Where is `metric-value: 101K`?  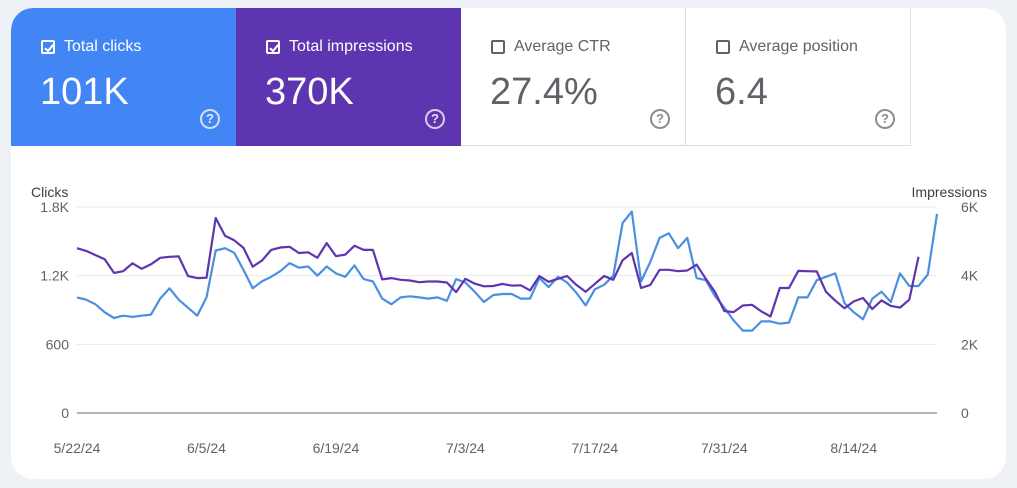
metric-value: 101K is located at coordinates (84, 92).